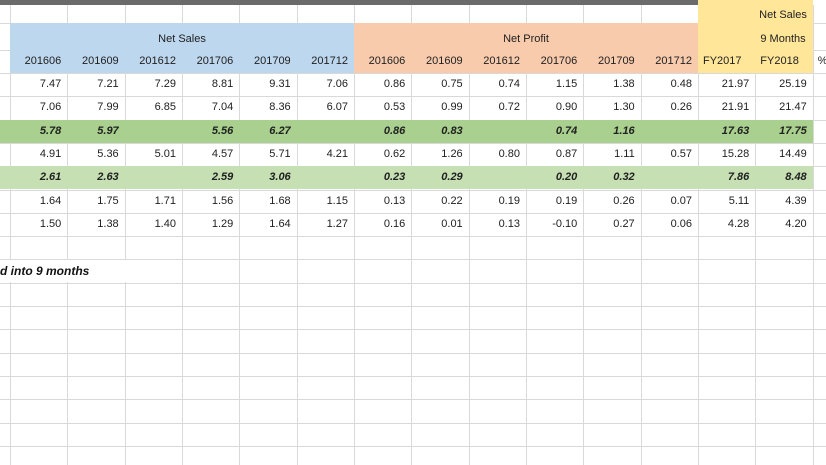  Describe the element at coordinates (43, 61) in the screenshot. I see `col-header-201606: 201606` at that location.